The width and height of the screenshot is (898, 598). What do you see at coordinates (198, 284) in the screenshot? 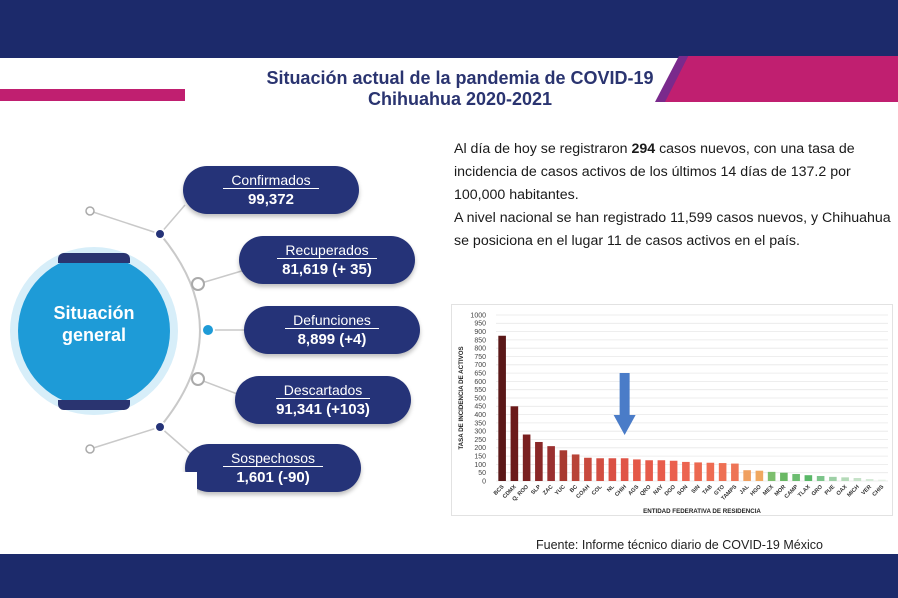
I see `node-dot-recuperados` at bounding box center [198, 284].